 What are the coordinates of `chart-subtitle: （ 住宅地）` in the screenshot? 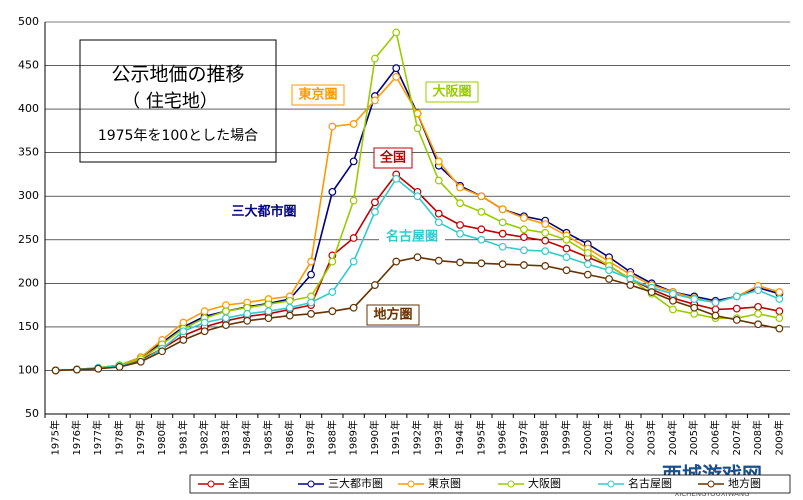 It's located at (170, 101).